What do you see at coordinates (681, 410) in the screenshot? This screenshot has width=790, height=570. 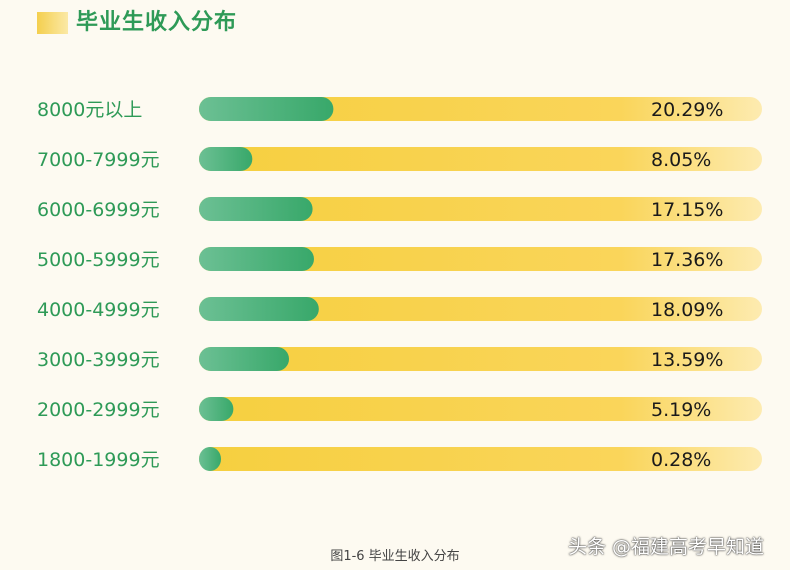 I see `value-label: 5.19%` at bounding box center [681, 410].